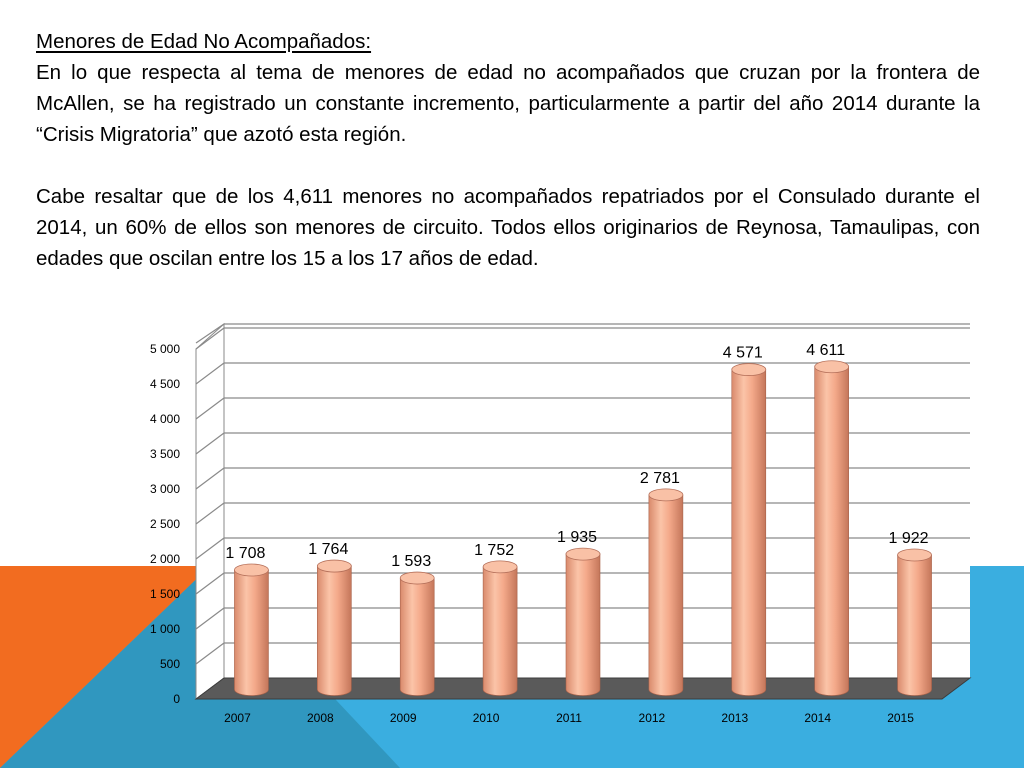  What do you see at coordinates (165, 384) in the screenshot?
I see `y-tick-label: 4 500` at bounding box center [165, 384].